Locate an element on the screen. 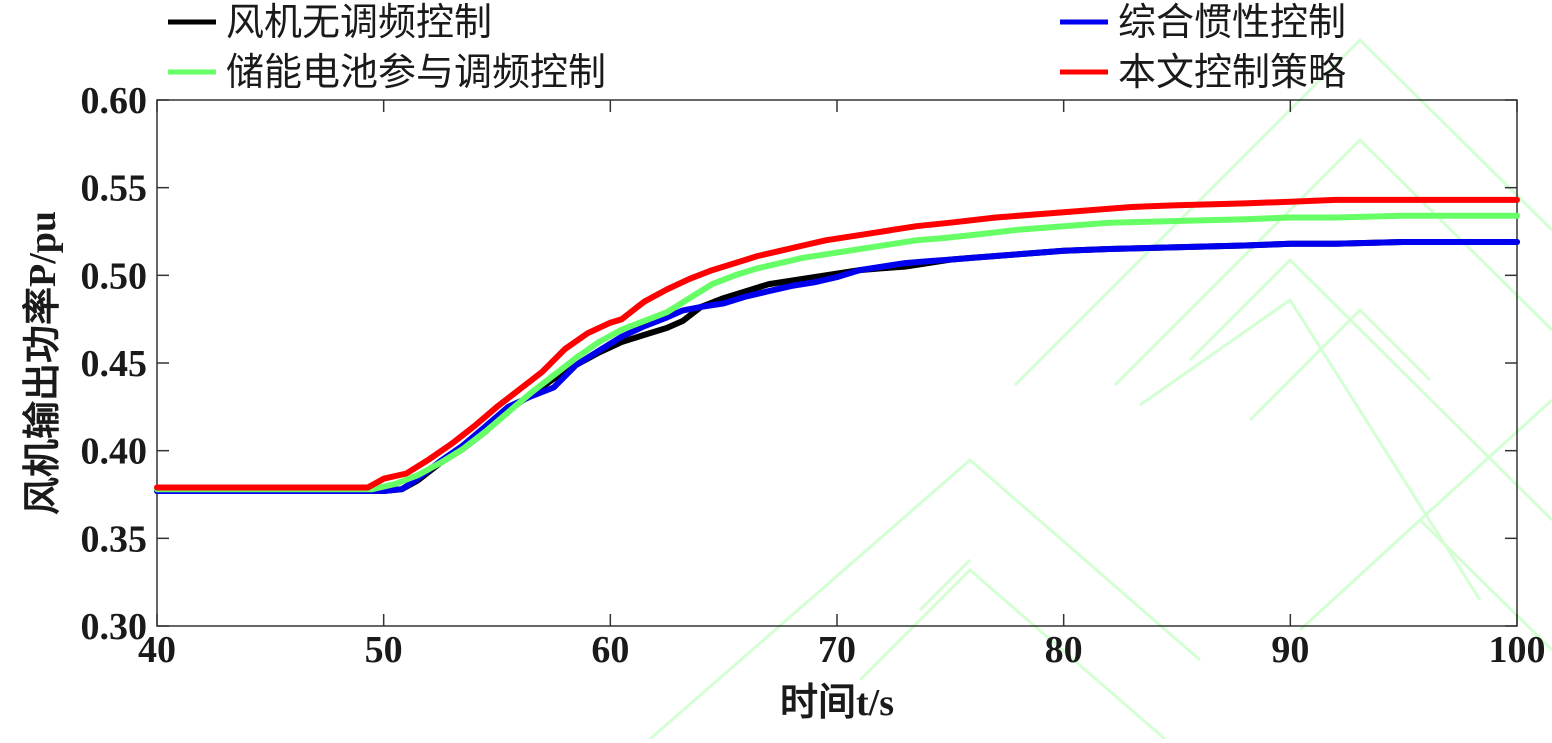  y-axis-title: 风机输出功率P/pu is located at coordinates (43, 363).